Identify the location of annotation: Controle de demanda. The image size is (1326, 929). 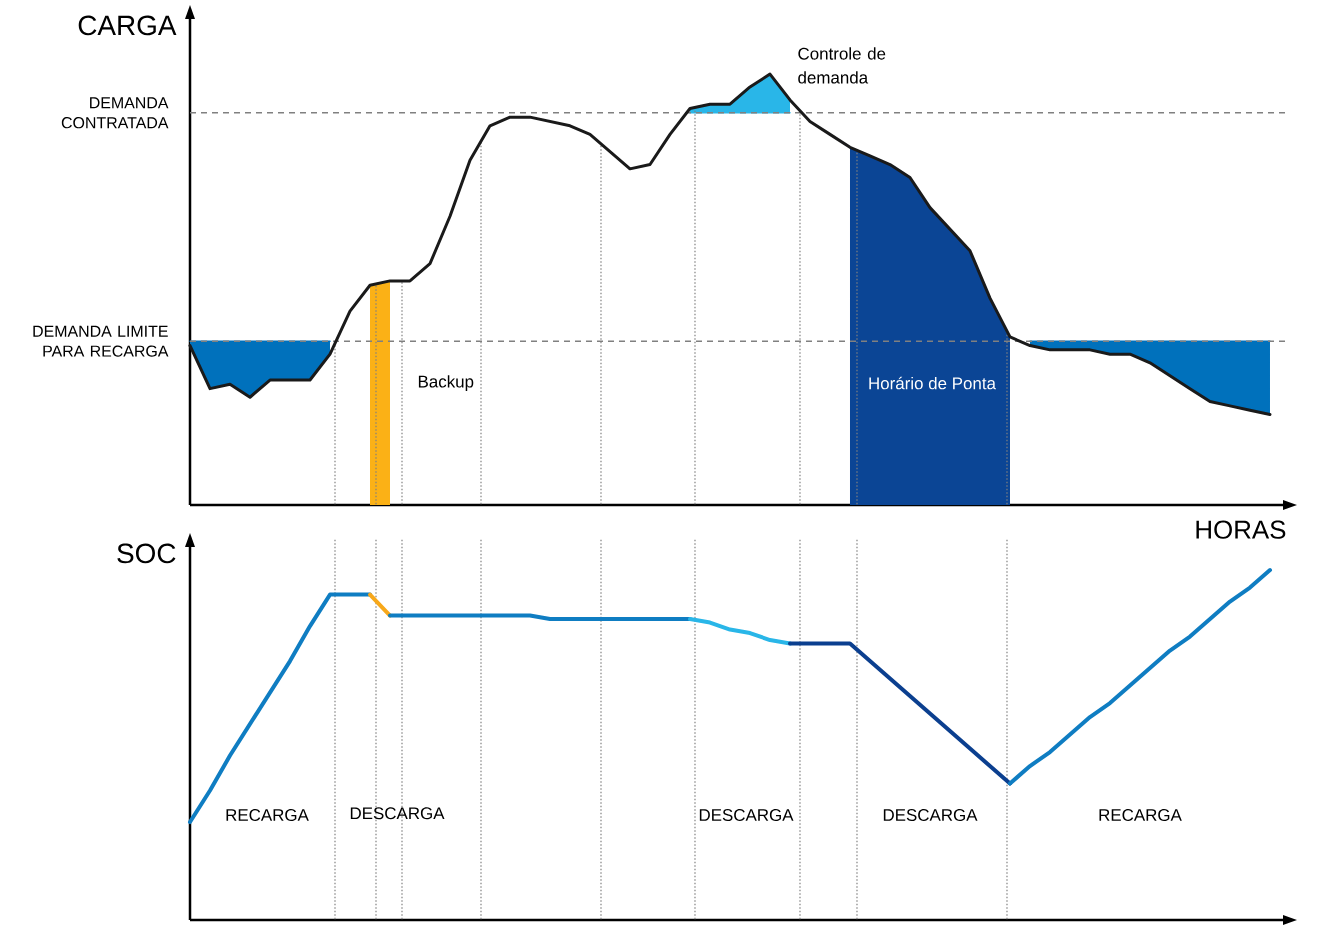
(842, 65).